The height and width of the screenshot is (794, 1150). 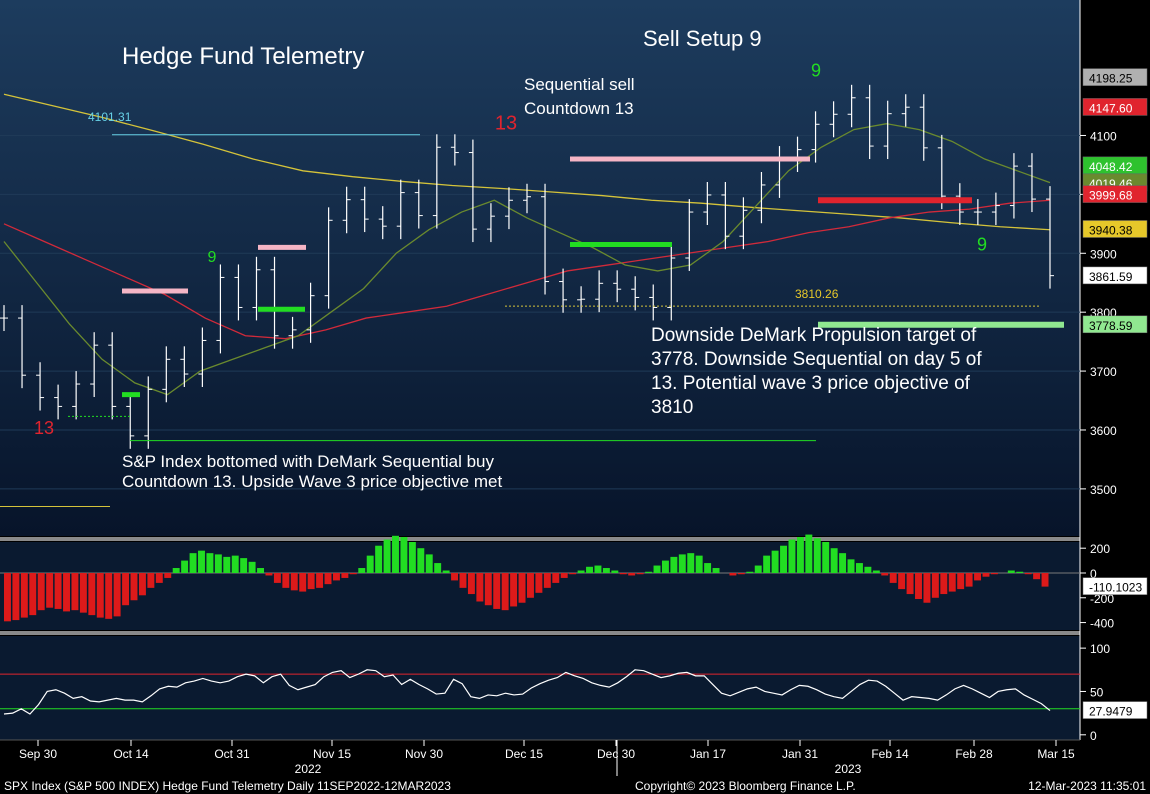 I want to click on footer-center: Copyright© 2023 Bloomberg Finance L.P., so click(x=745, y=786).